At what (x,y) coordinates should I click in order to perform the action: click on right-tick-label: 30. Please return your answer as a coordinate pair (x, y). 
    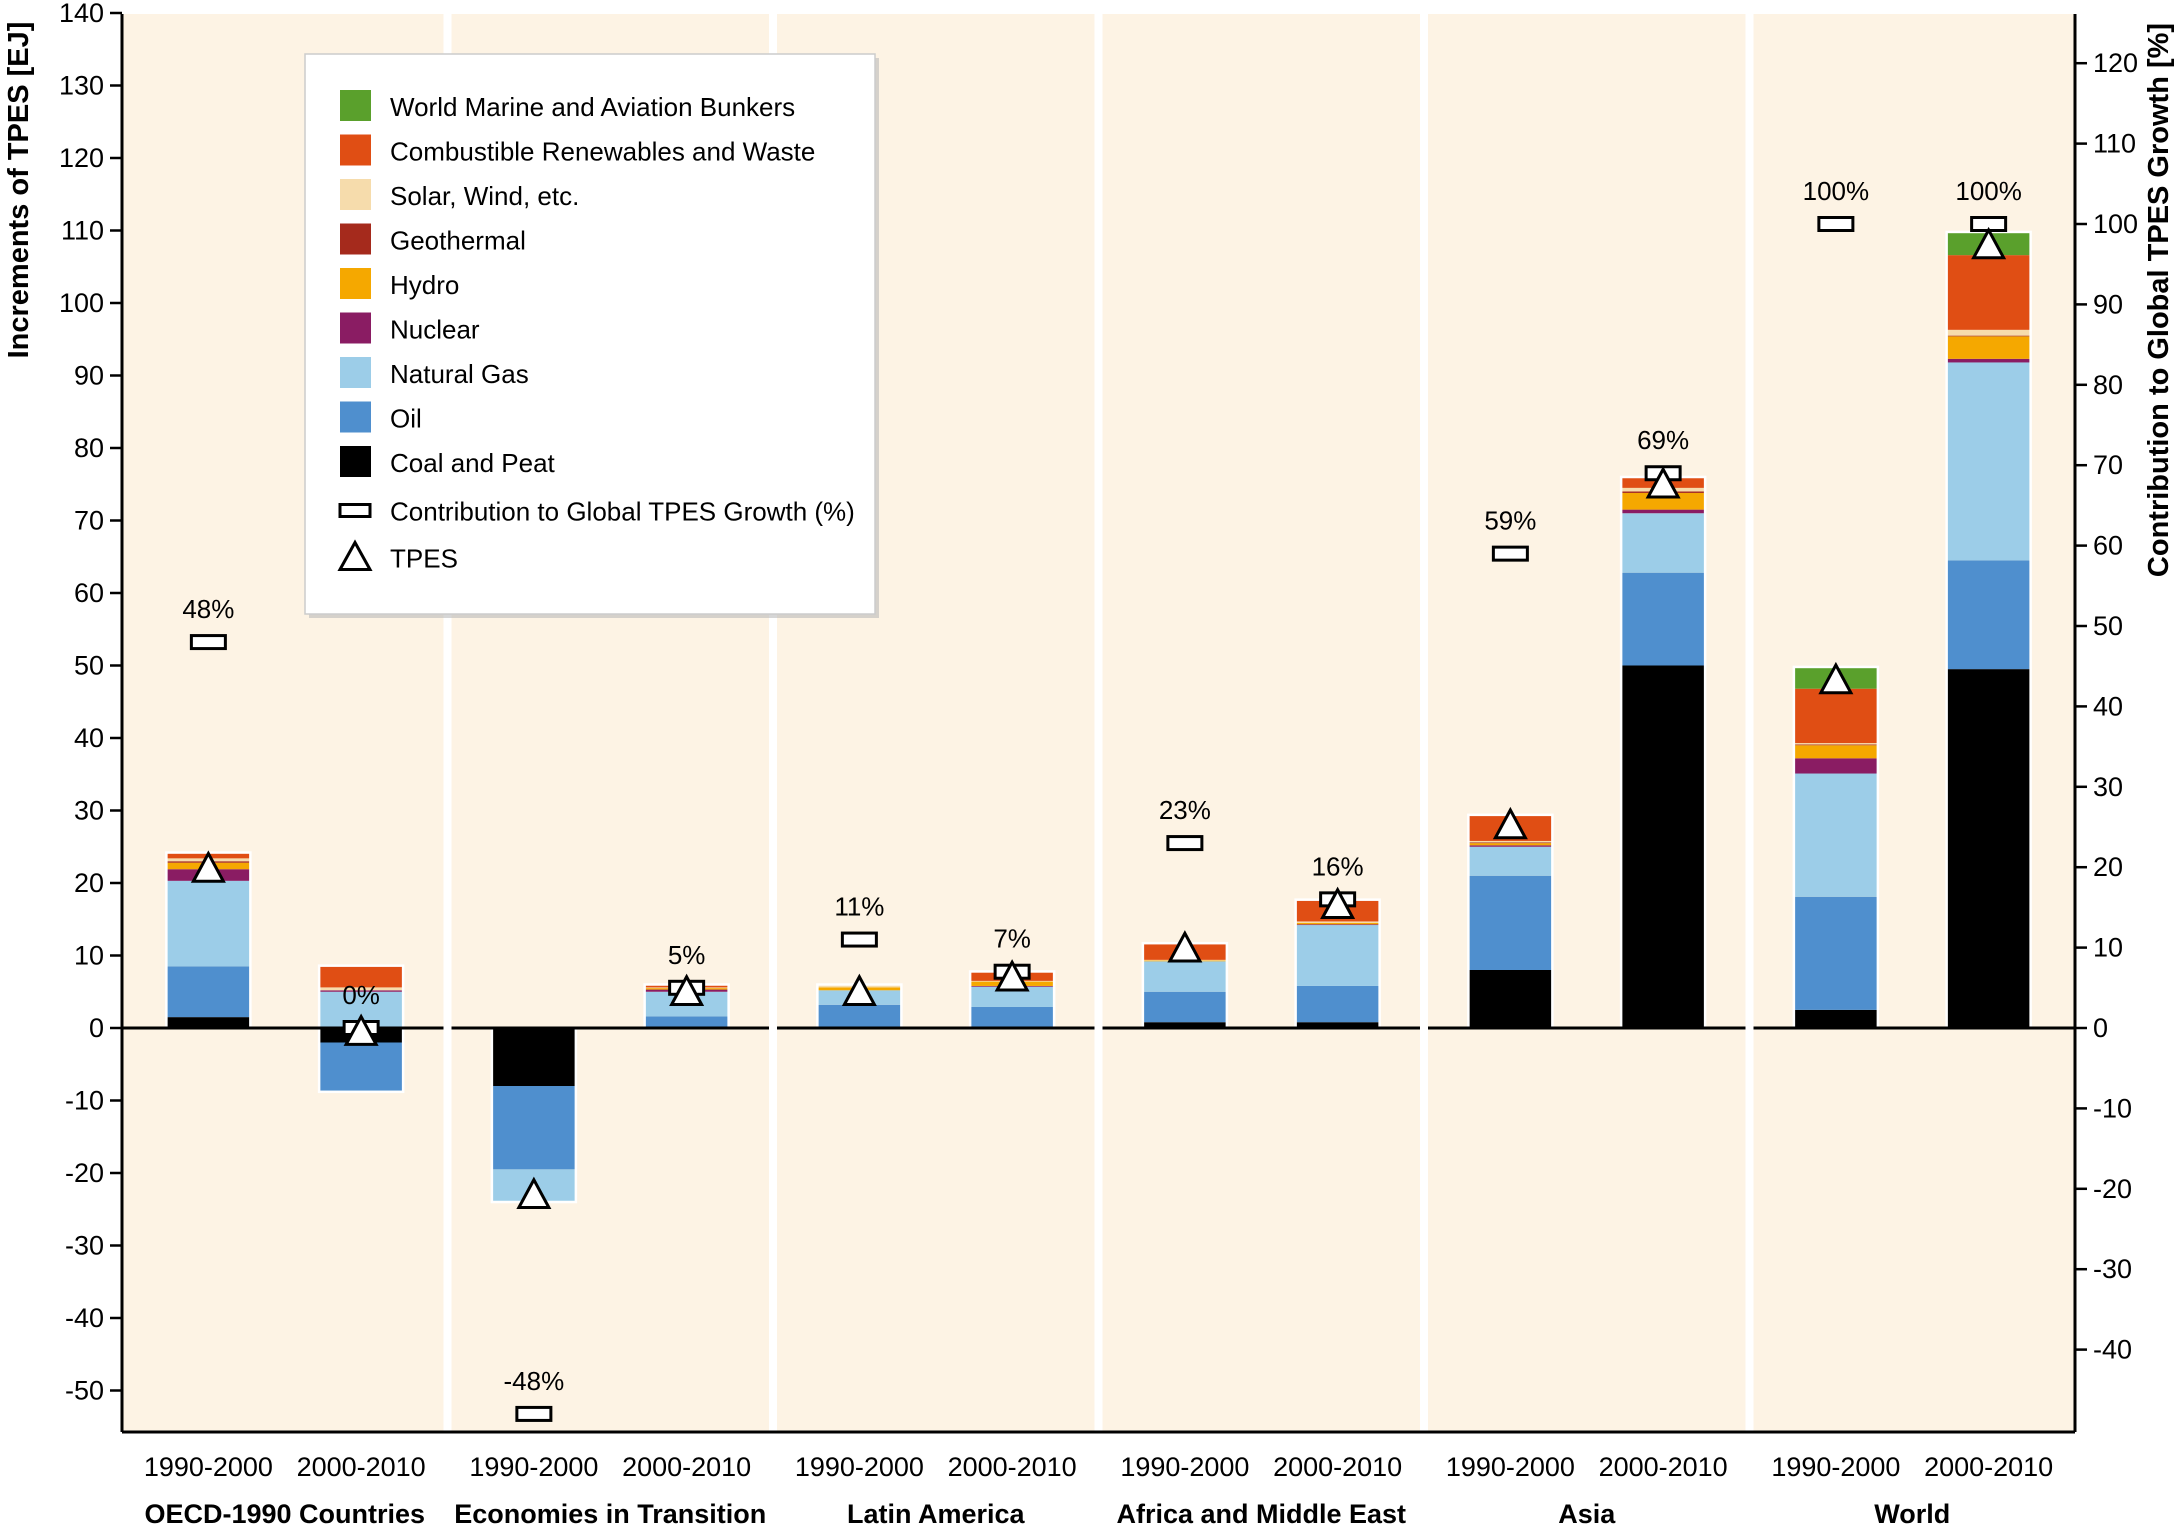
    Looking at the image, I should click on (2108, 787).